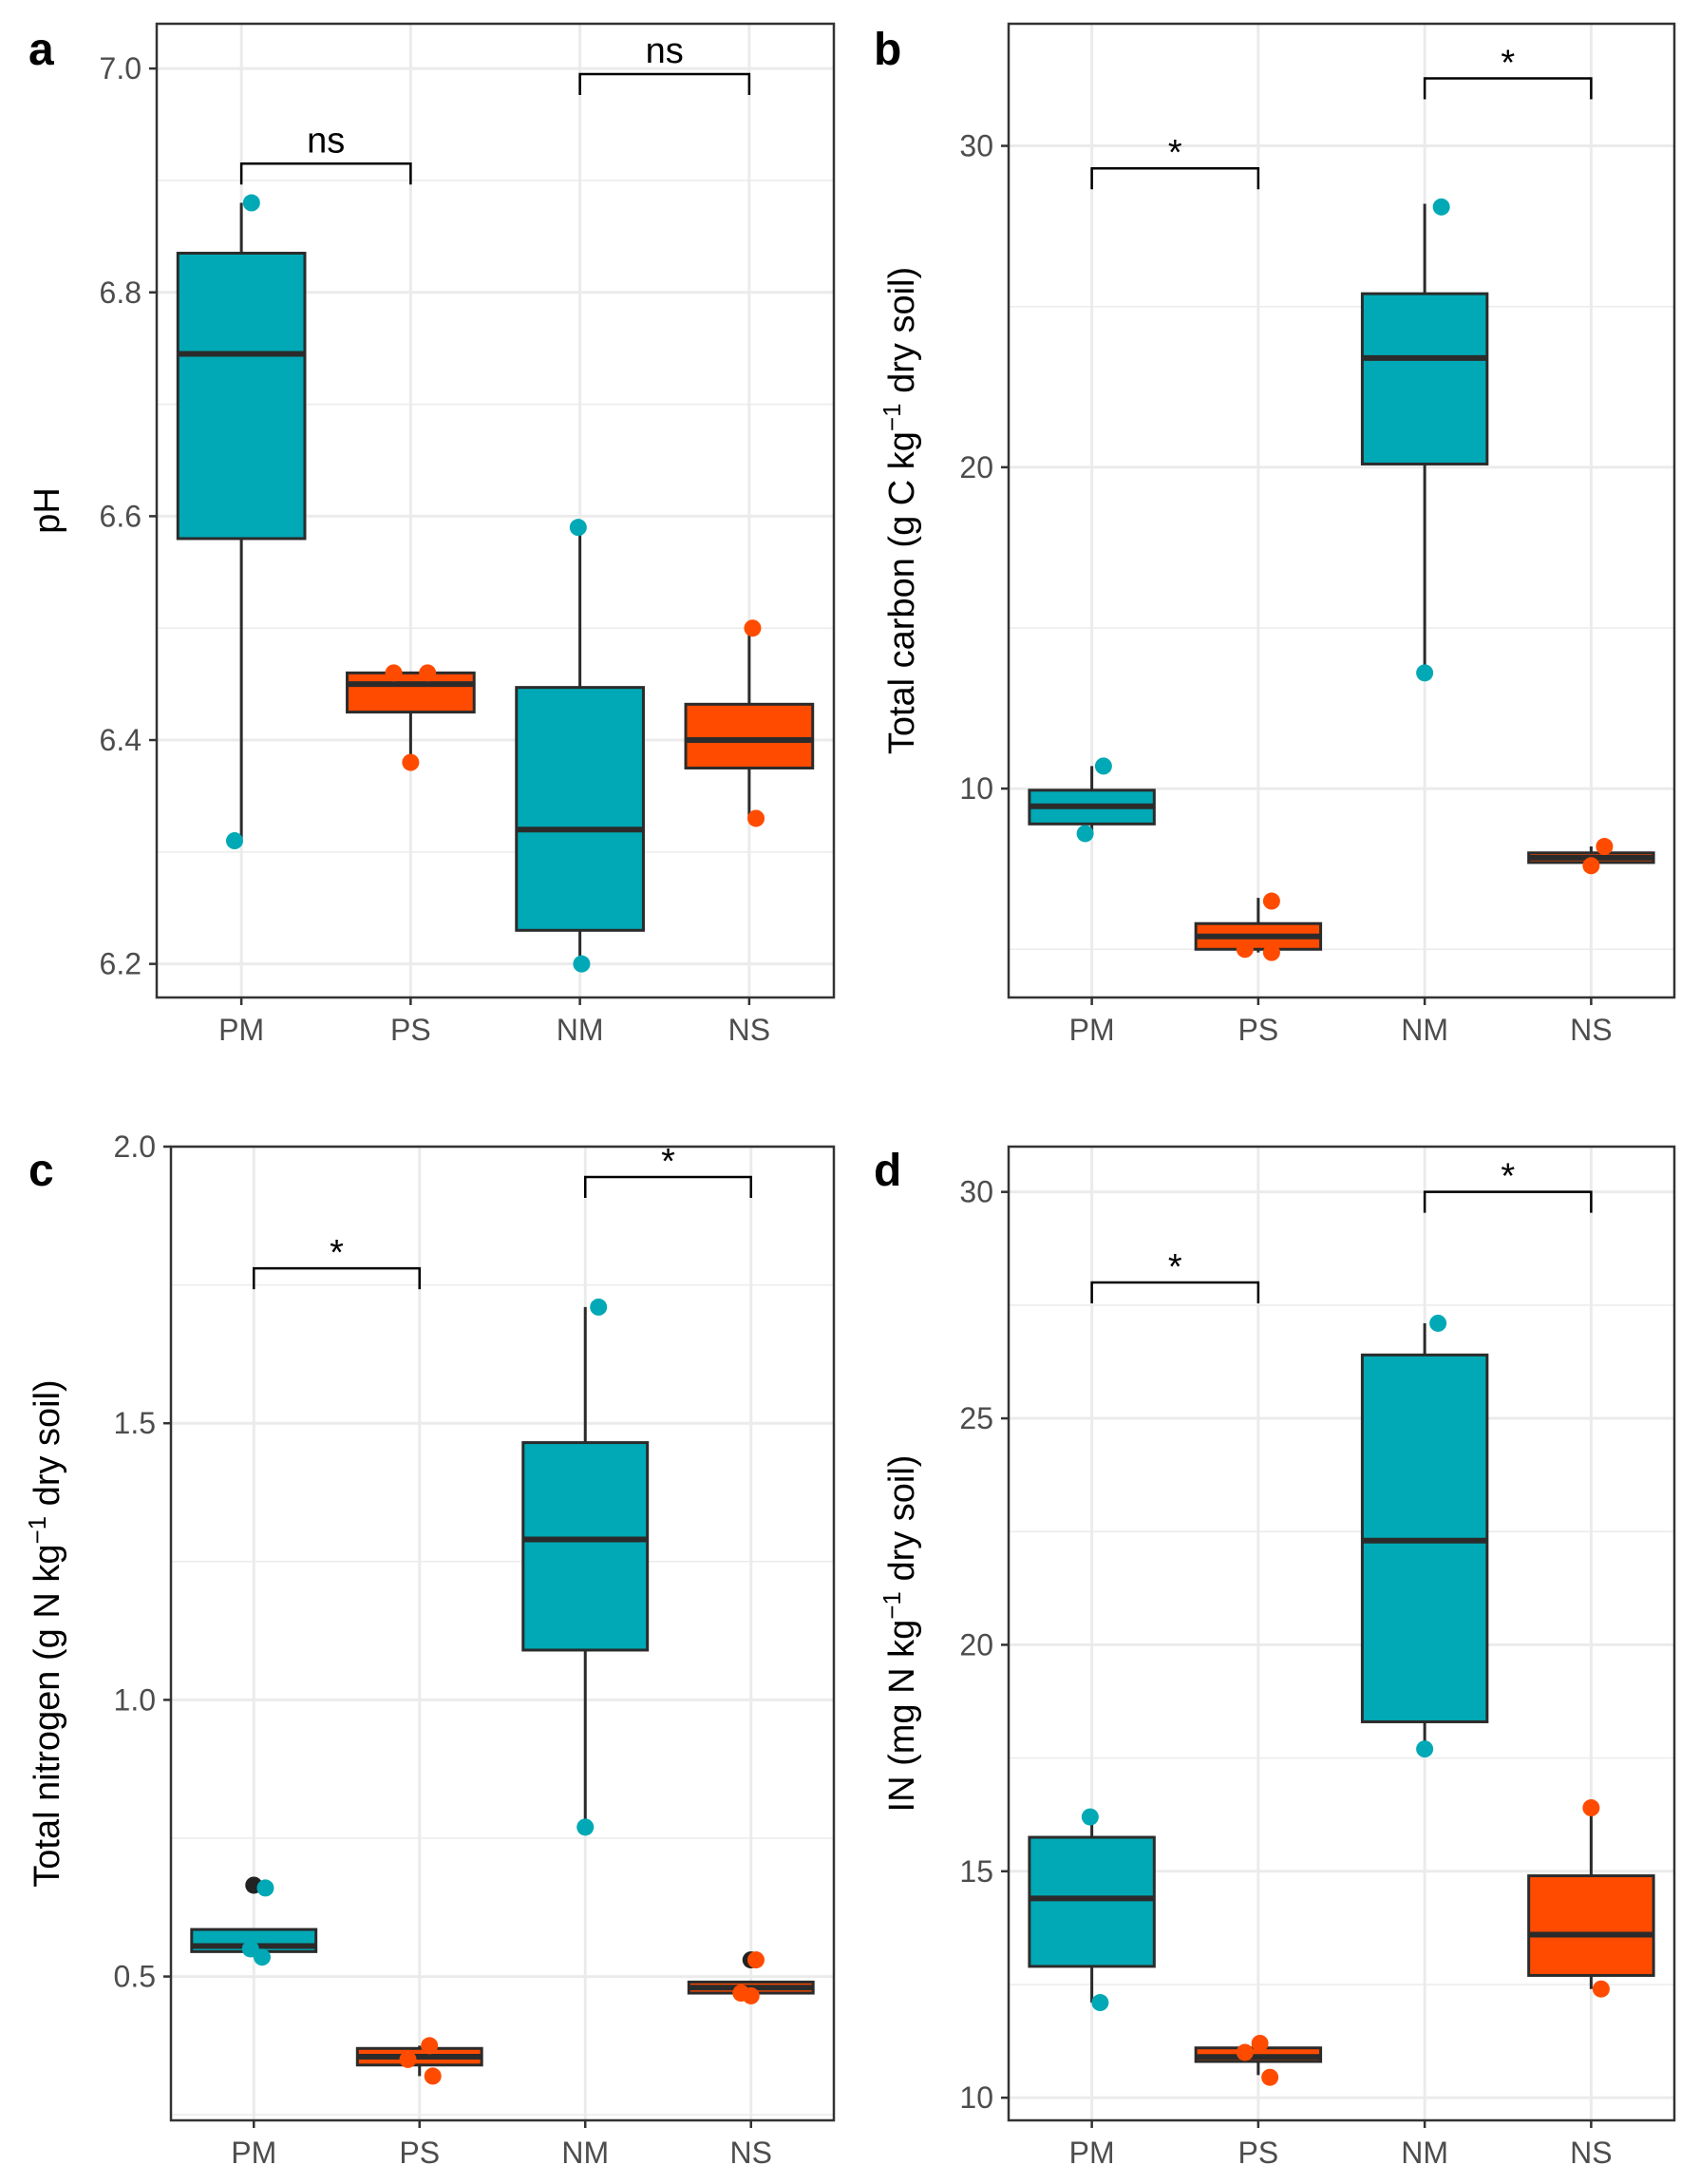  I want to click on y-tick-label: 6.4, so click(121, 740).